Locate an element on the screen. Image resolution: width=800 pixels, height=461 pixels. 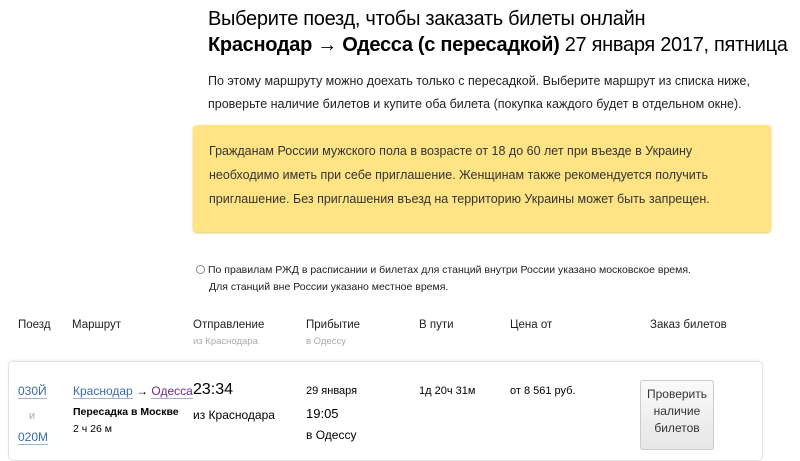
train-link-1: 030Й is located at coordinates (32, 391).